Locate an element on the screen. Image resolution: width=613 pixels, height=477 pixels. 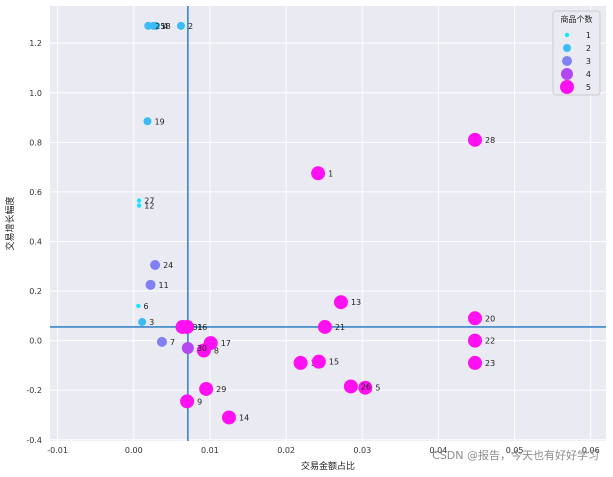
y-tick-label: 0.2 is located at coordinates (35, 291).